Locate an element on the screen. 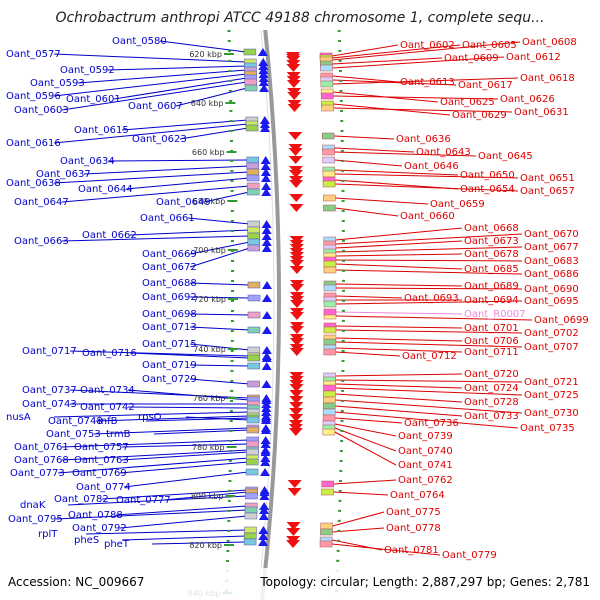 This screenshot has height=600, width=600. gene-label-left: Oant_0615 is located at coordinates (101, 130).